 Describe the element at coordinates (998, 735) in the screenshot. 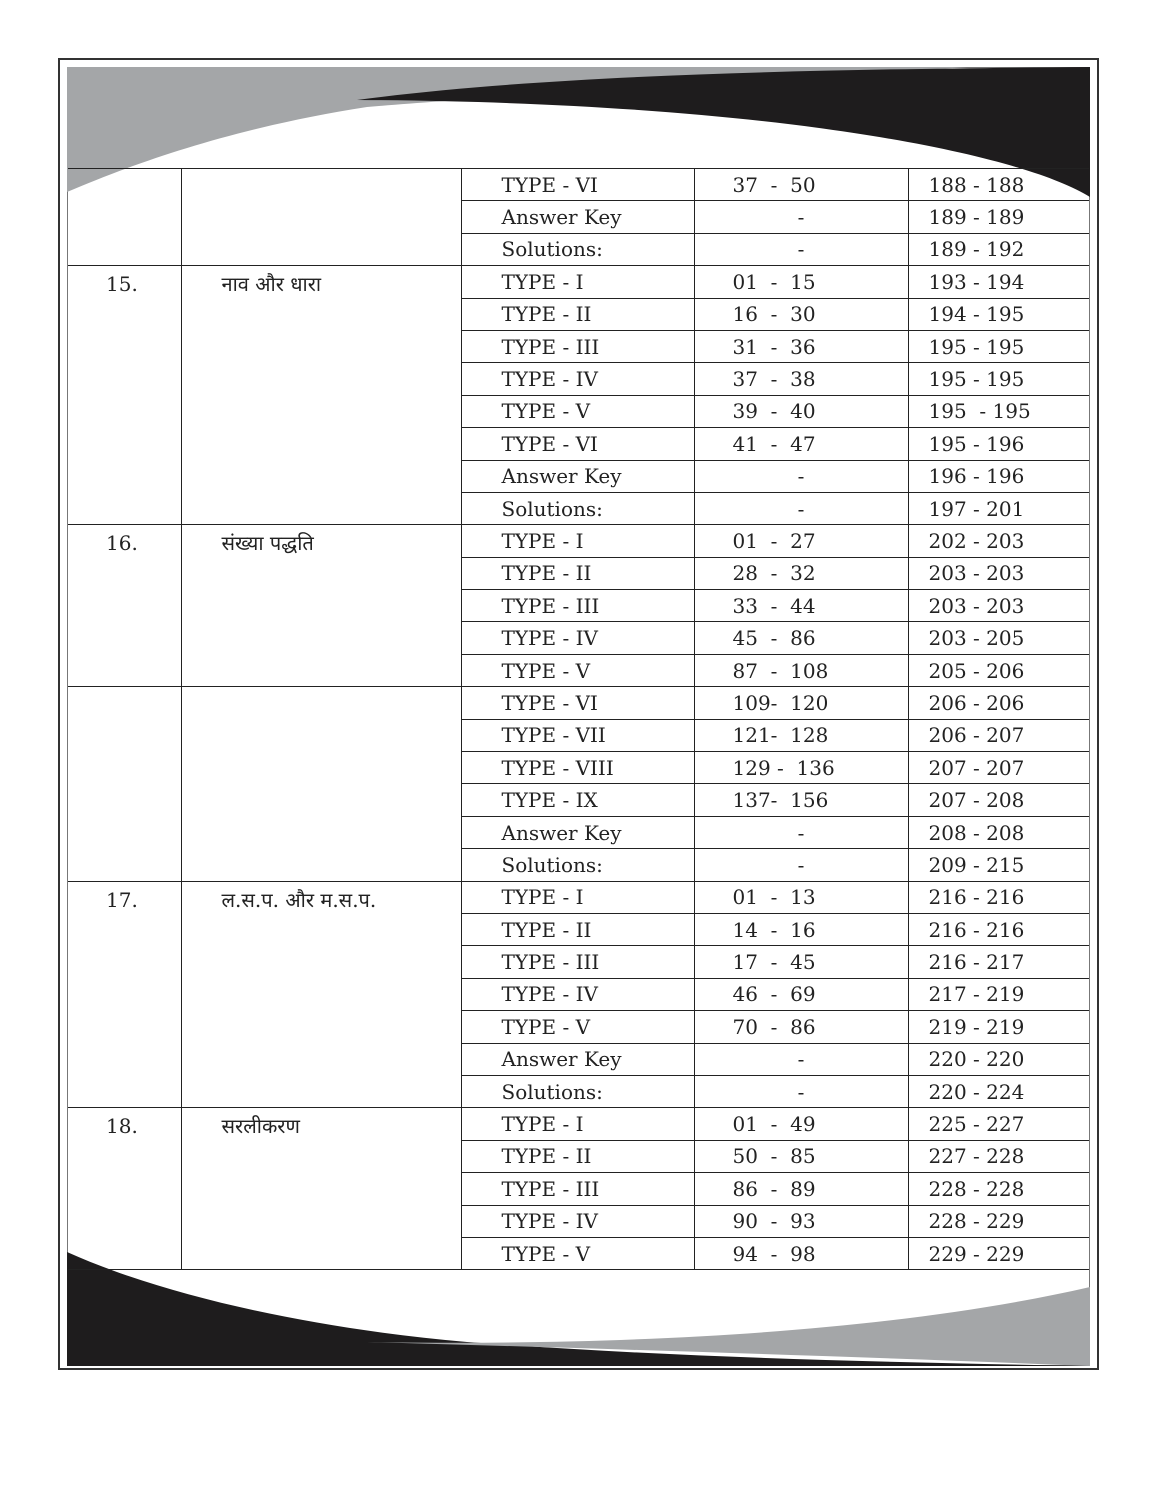

I see `page-range: 206 - 207` at that location.